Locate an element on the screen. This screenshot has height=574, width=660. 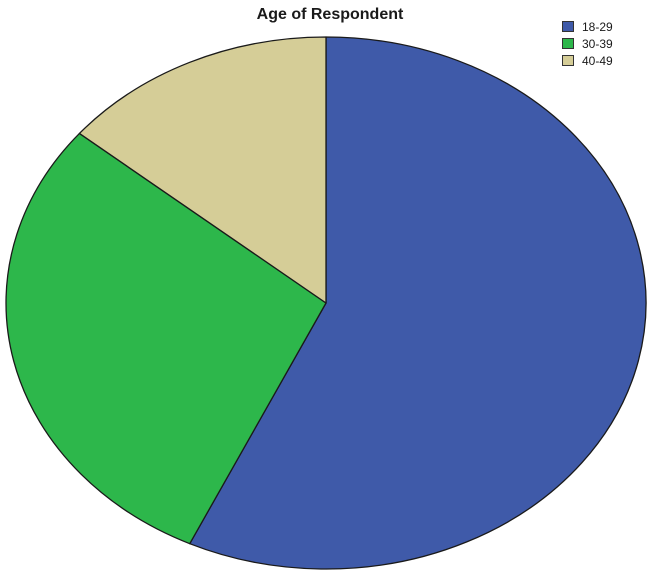
chart-title: Age of Respondent is located at coordinates (330, 14).